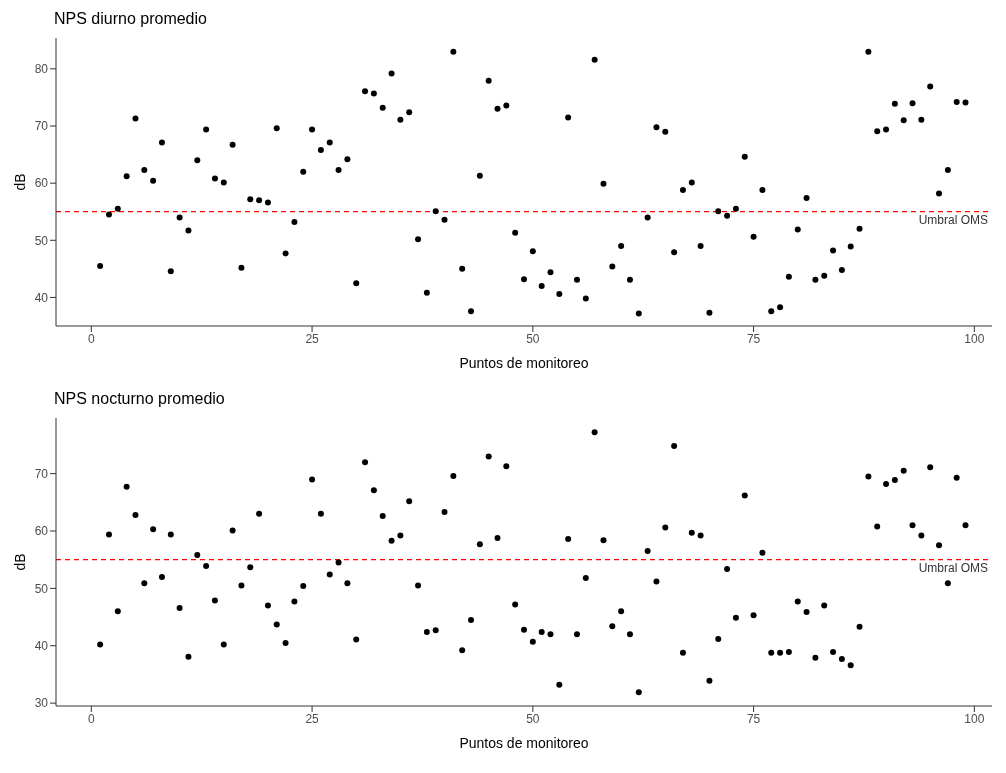  Describe the element at coordinates (139, 399) in the screenshot. I see `chart-title: NPS nocturno promedio` at that location.